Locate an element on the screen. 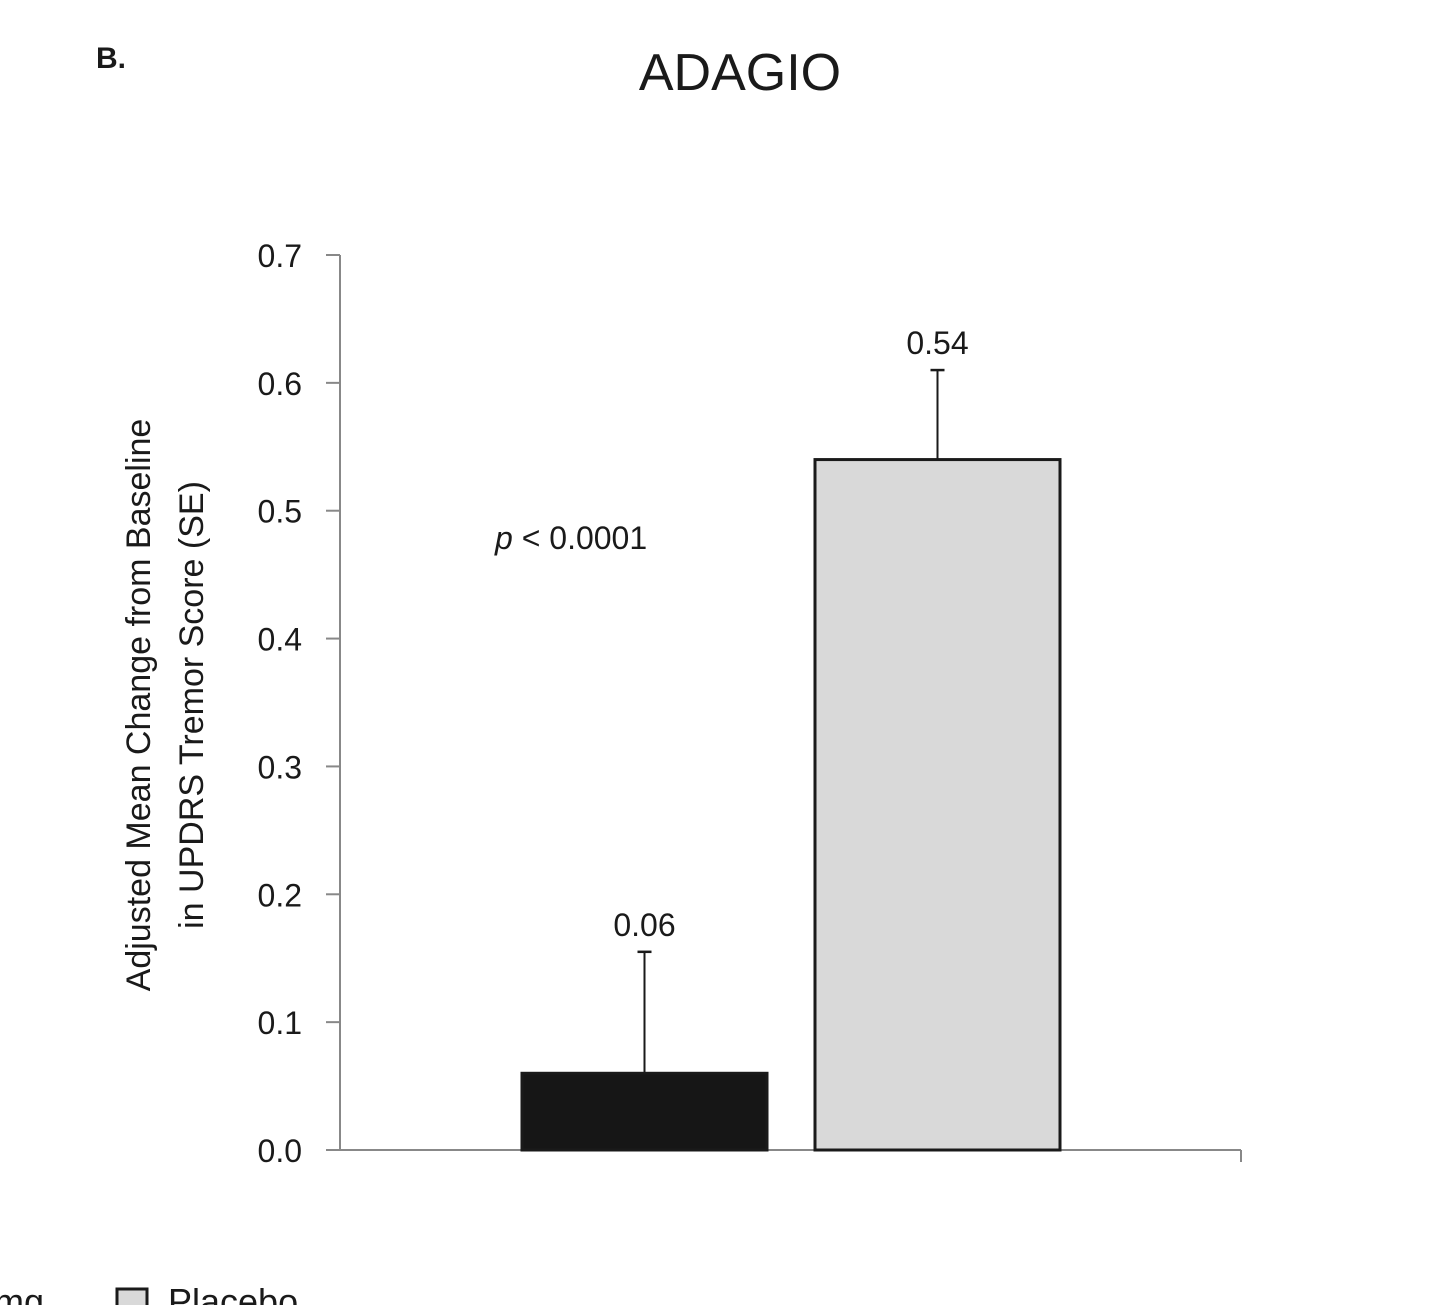 The width and height of the screenshot is (1431, 1310). data-label: 0.06 is located at coordinates (644, 925).